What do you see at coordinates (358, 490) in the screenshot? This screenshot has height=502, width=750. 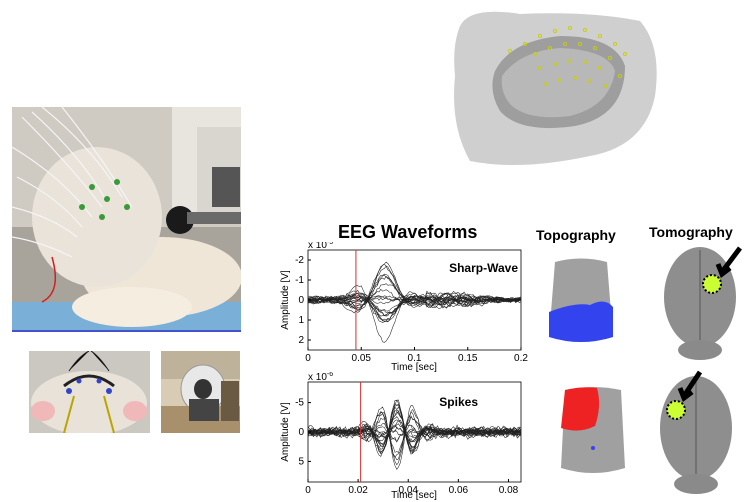 I see `x-tick-label: 0.02` at bounding box center [358, 490].